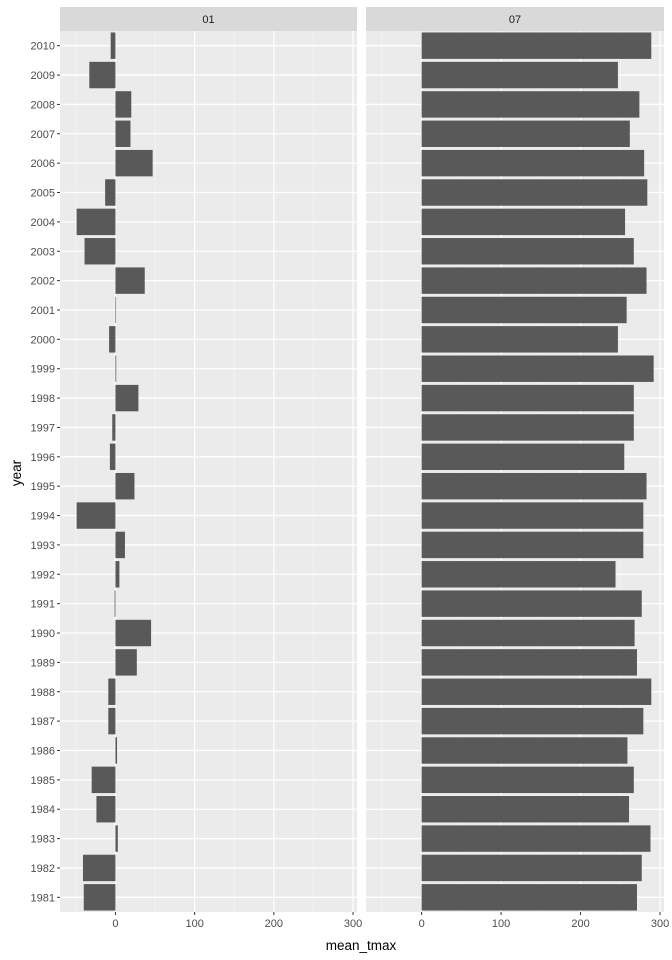  Describe the element at coordinates (43, 252) in the screenshot. I see `y-tick-label: 2003` at that location.